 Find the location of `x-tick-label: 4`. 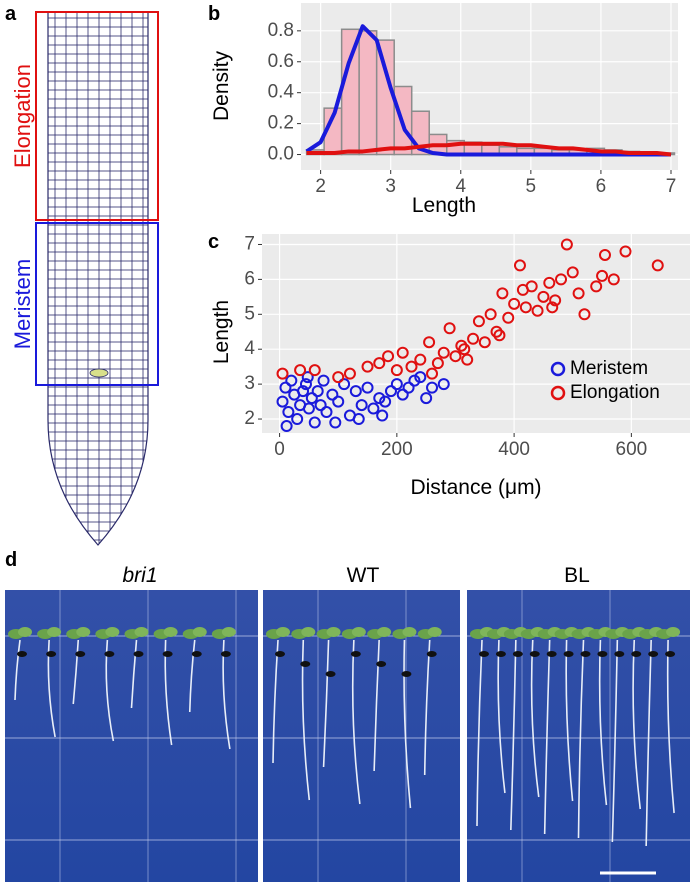

x-tick-label: 4 is located at coordinates (460, 186).